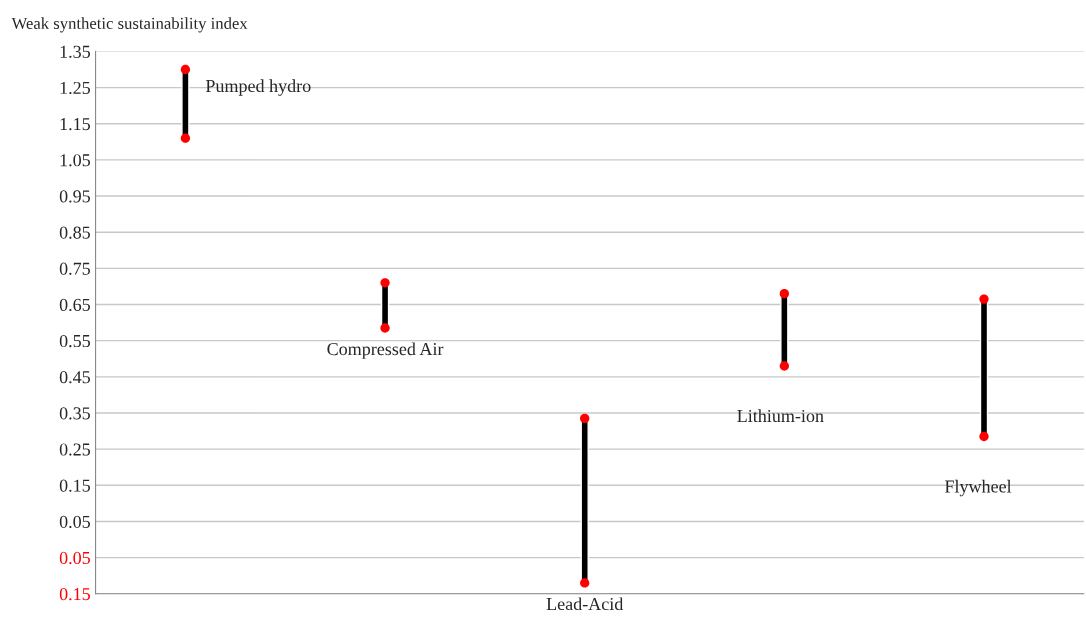 The width and height of the screenshot is (1086, 627). What do you see at coordinates (74, 305) in the screenshot?
I see `y-tick-label: 0.65` at bounding box center [74, 305].